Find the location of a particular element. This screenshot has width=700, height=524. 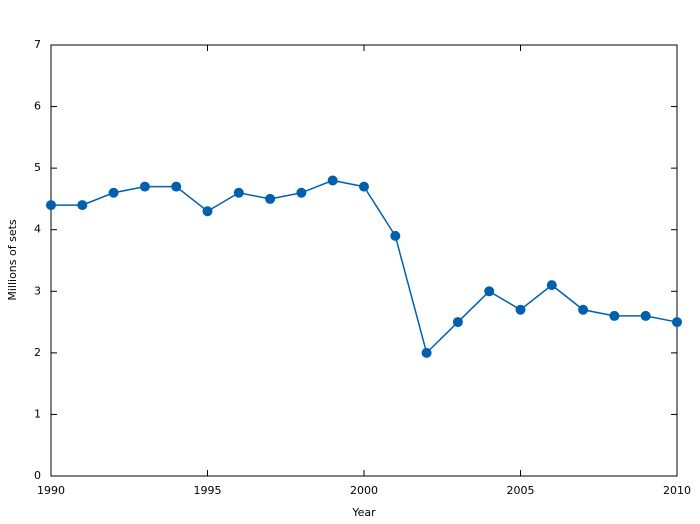

x-tick-label: 1995 is located at coordinates (208, 490).